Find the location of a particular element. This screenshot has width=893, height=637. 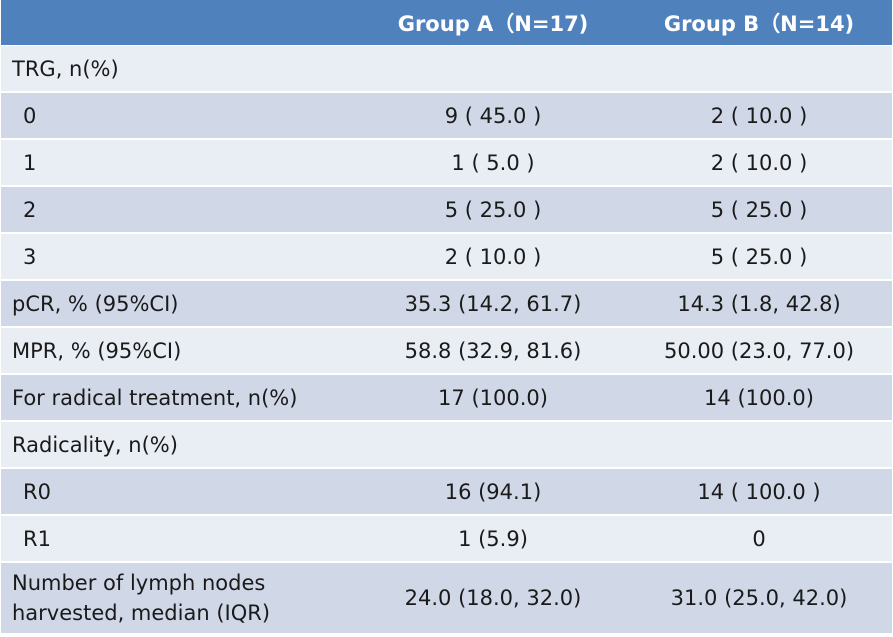

row-label: 2 is located at coordinates (180, 210).